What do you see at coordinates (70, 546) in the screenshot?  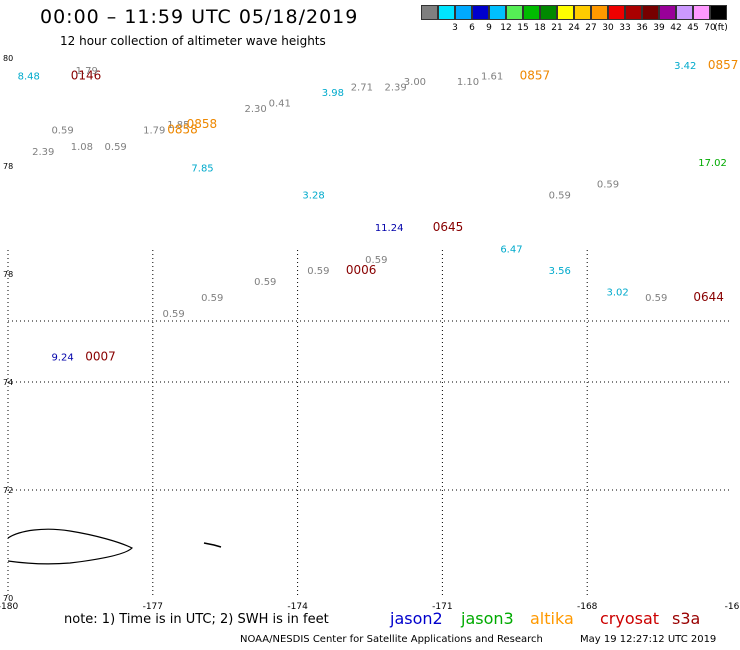 I see `coastline-wrangel-island` at bounding box center [70, 546].